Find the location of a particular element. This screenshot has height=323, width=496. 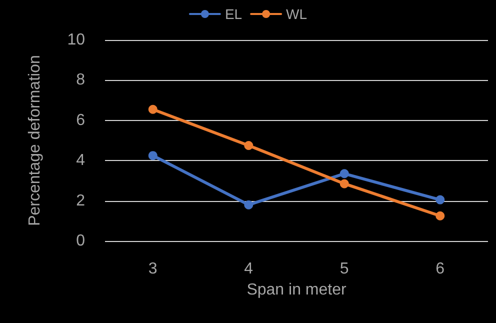

legend-label: EL is located at coordinates (233, 14).